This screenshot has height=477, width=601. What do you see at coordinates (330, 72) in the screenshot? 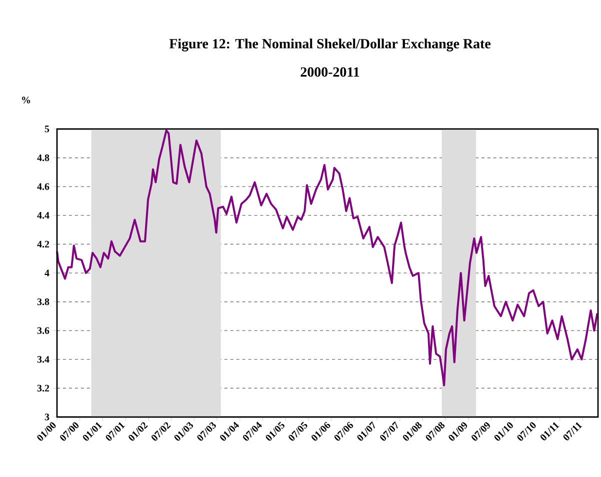
I see `chart-subtitle: 2000-2011` at bounding box center [330, 72].